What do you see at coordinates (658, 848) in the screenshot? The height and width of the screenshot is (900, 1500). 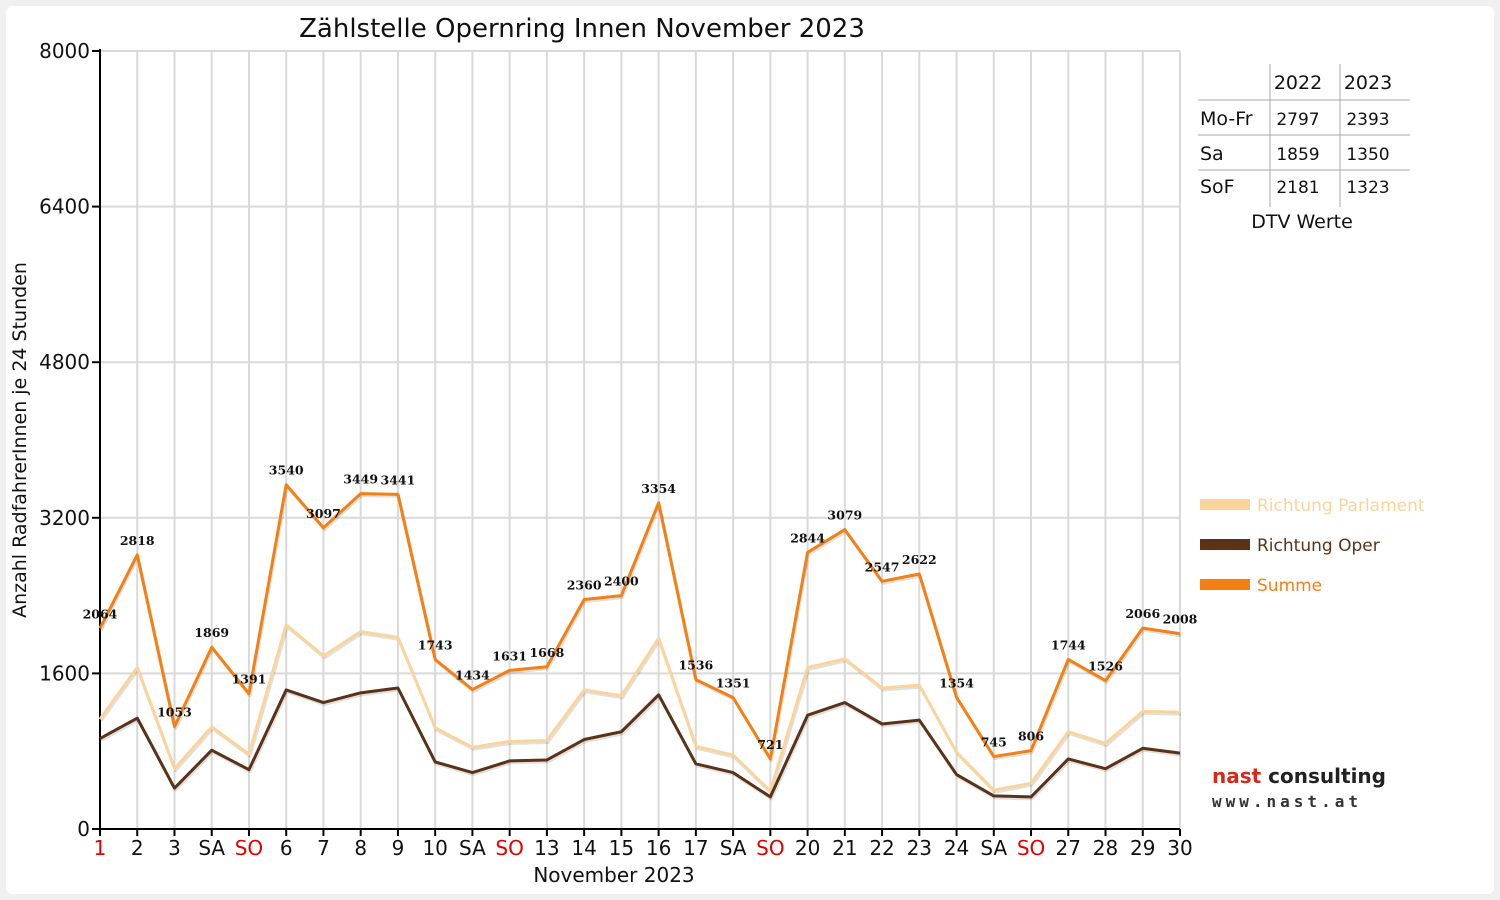 I see `x-tick-label: 16` at bounding box center [658, 848].